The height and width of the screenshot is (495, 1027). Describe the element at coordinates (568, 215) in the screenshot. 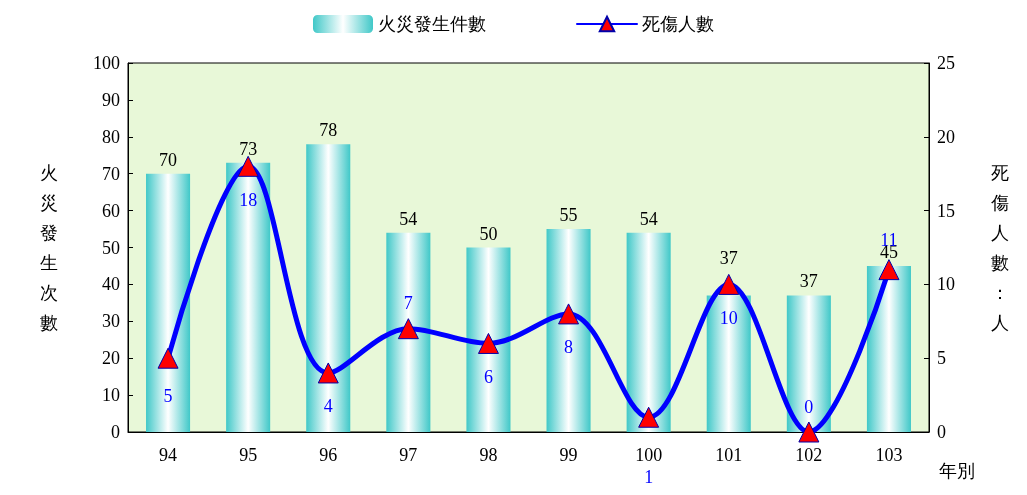

I see `data-label: 55` at that location.